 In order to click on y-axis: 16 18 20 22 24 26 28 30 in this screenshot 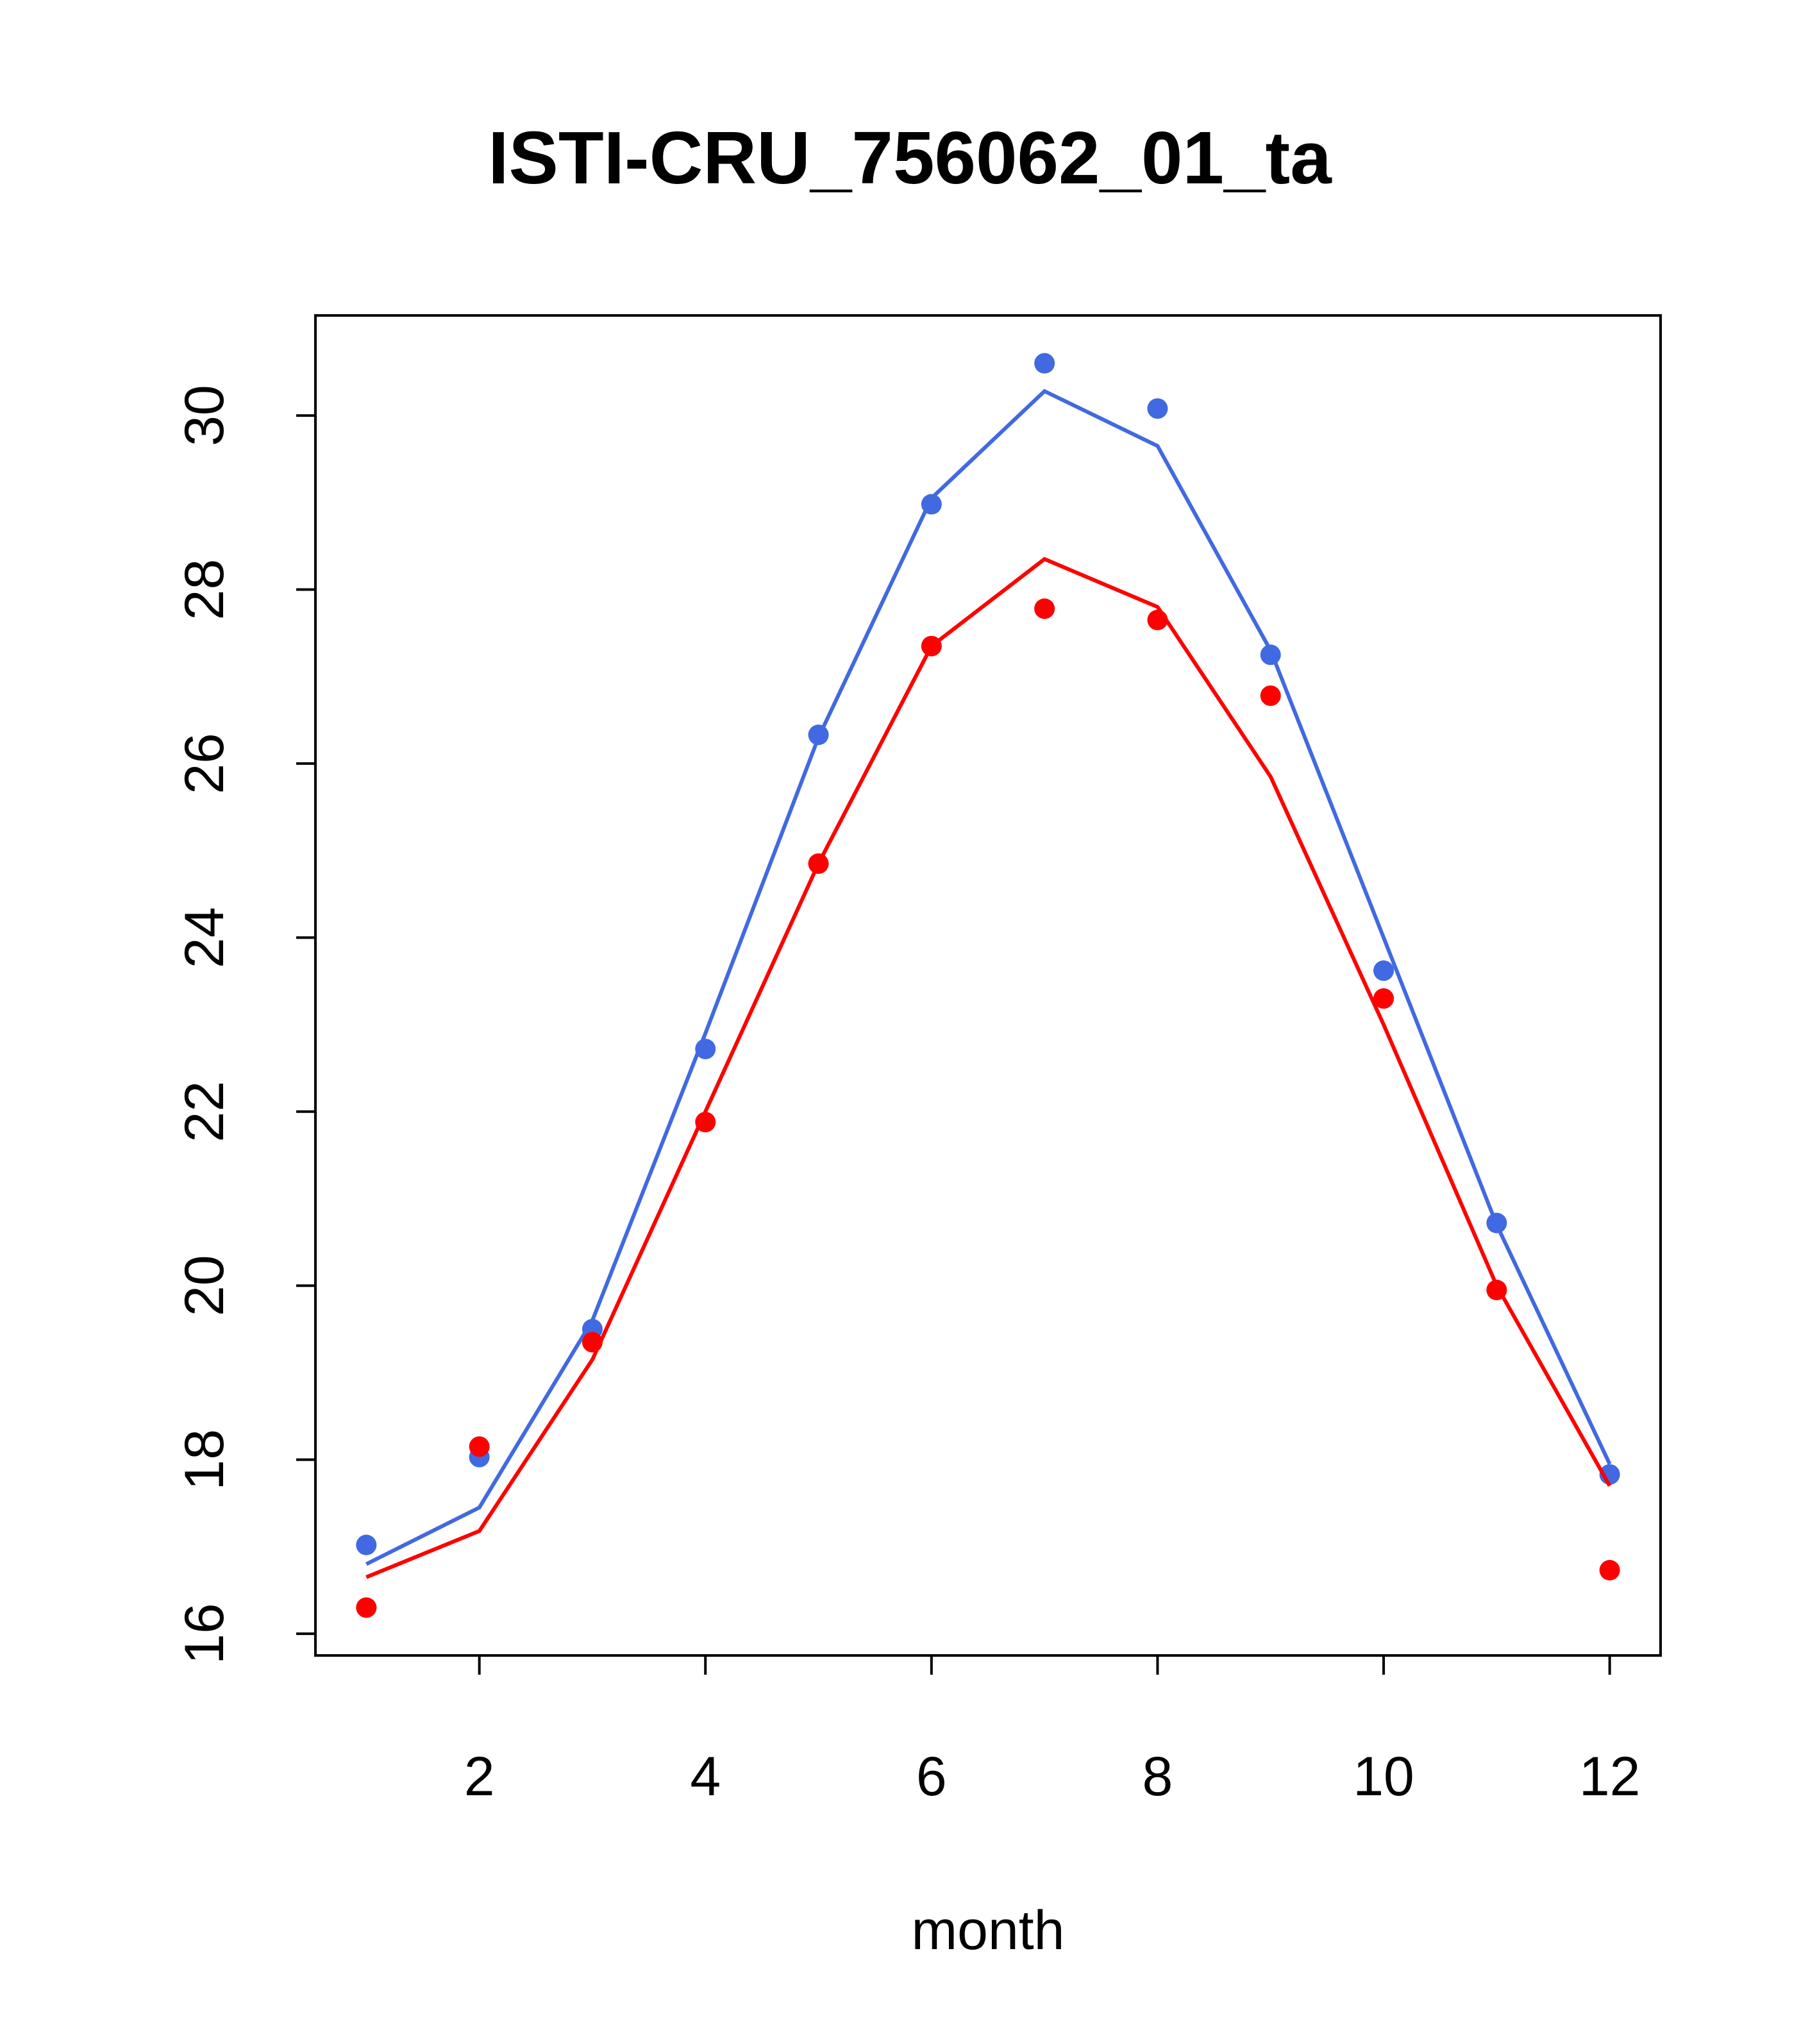, I will do `click(246, 1024)`.